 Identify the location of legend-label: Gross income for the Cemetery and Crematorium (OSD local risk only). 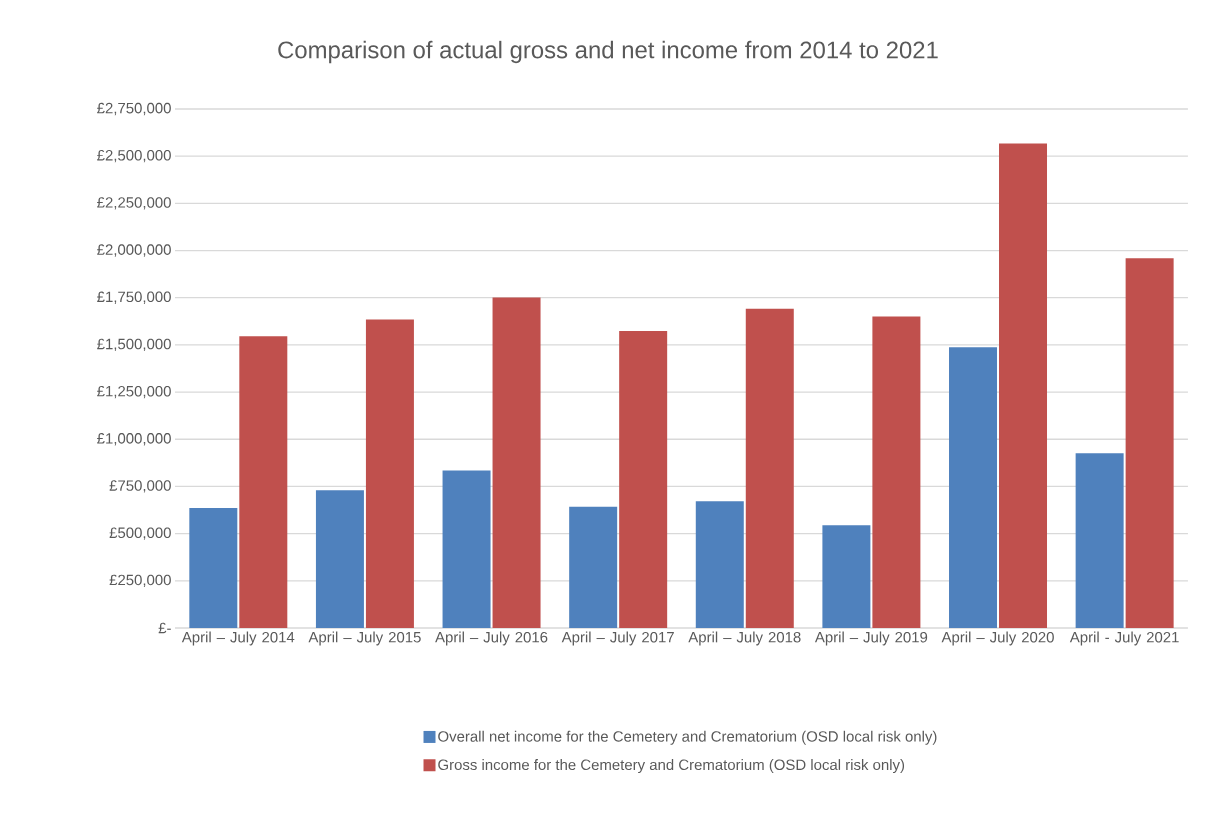
(671, 766).